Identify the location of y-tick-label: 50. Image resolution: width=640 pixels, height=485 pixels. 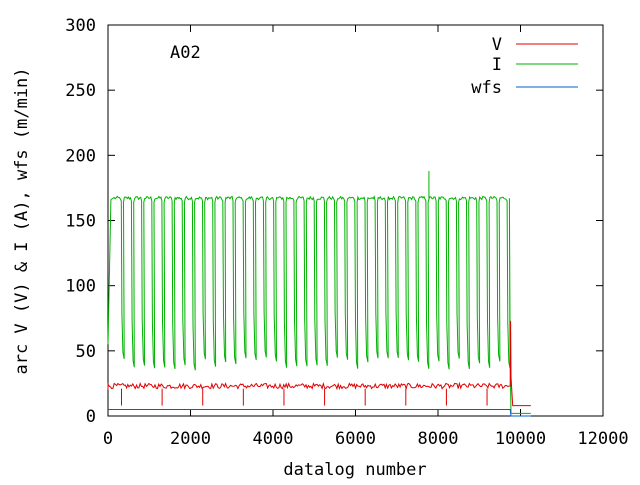
(86, 352).